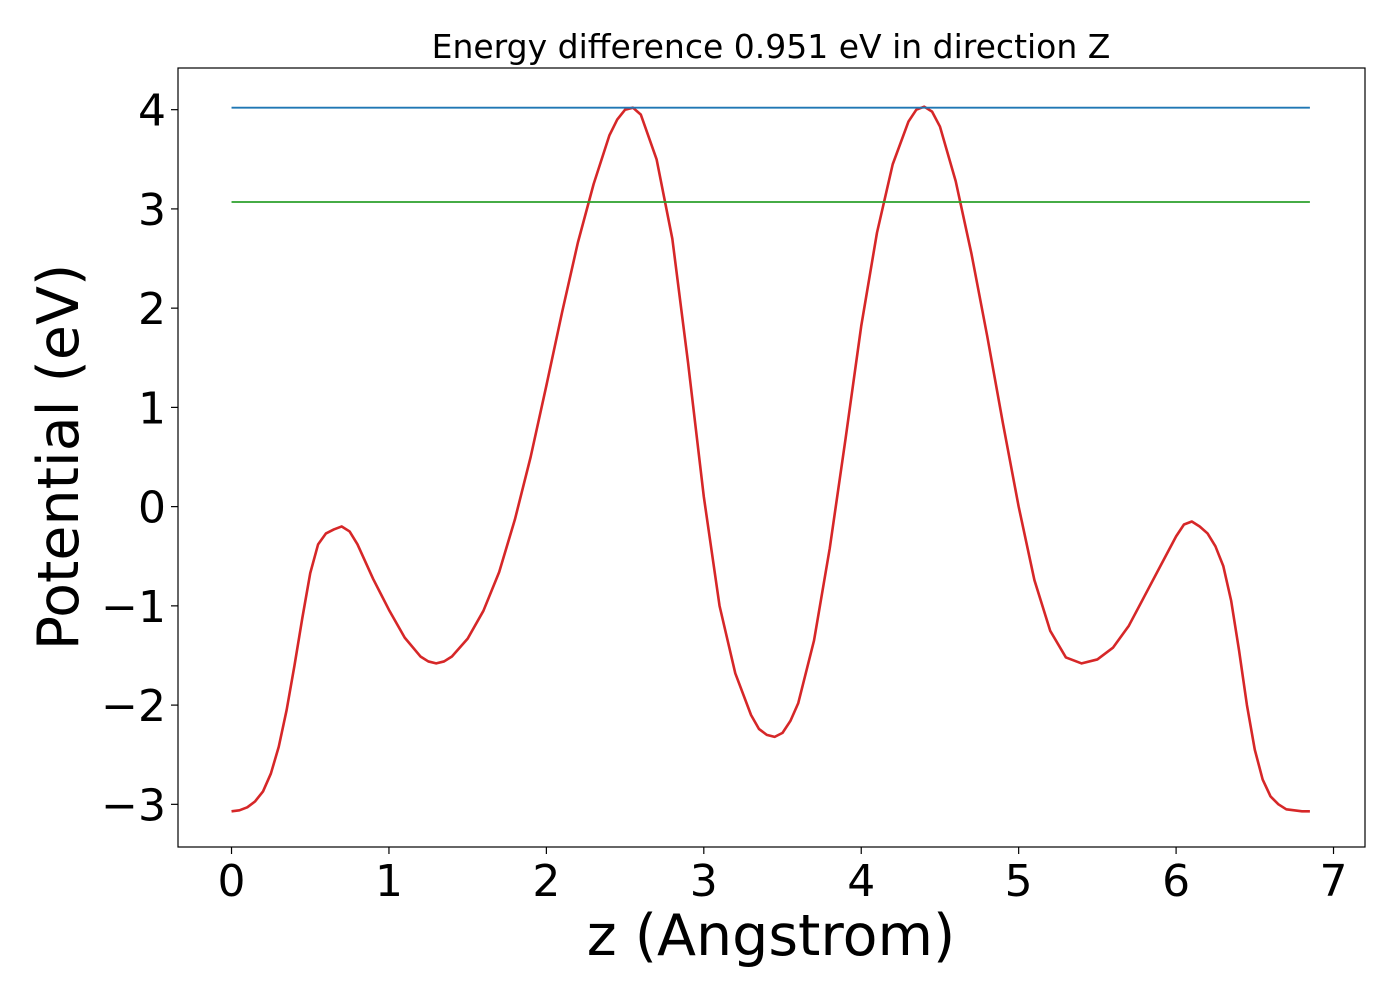  I want to click on x-tick-label: 1, so click(389, 881).